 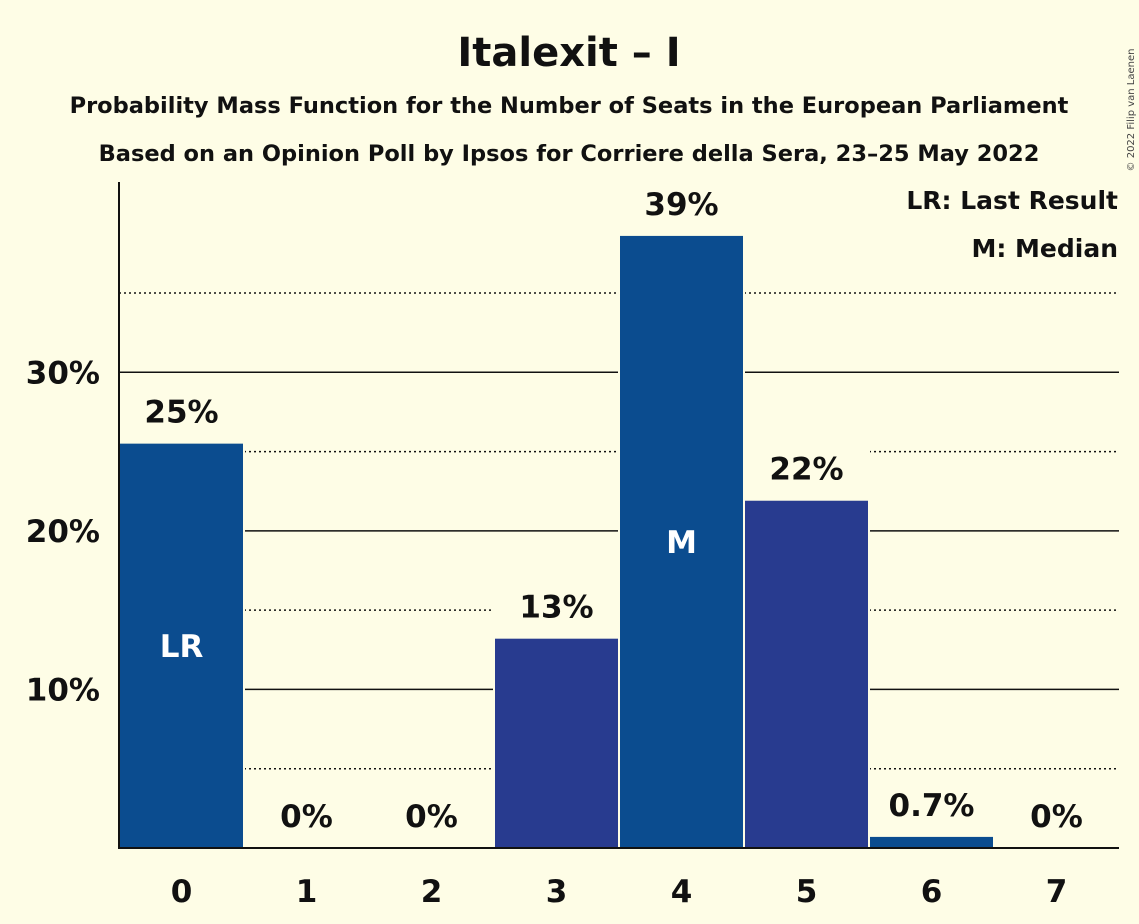 I want to click on y-tick-label-20: 20%, so click(x=63, y=532).